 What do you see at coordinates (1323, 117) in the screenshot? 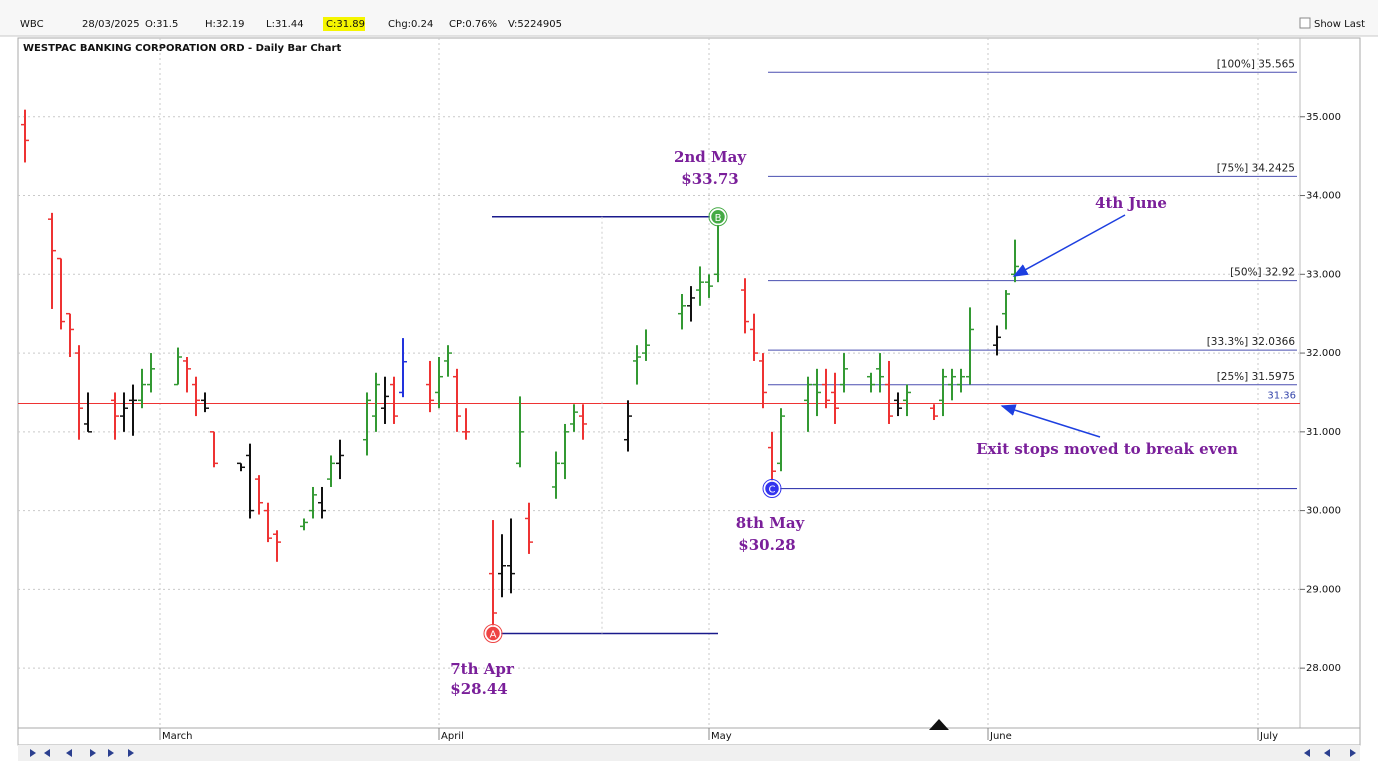
I see `y-tick-label: 35.000` at bounding box center [1323, 117].